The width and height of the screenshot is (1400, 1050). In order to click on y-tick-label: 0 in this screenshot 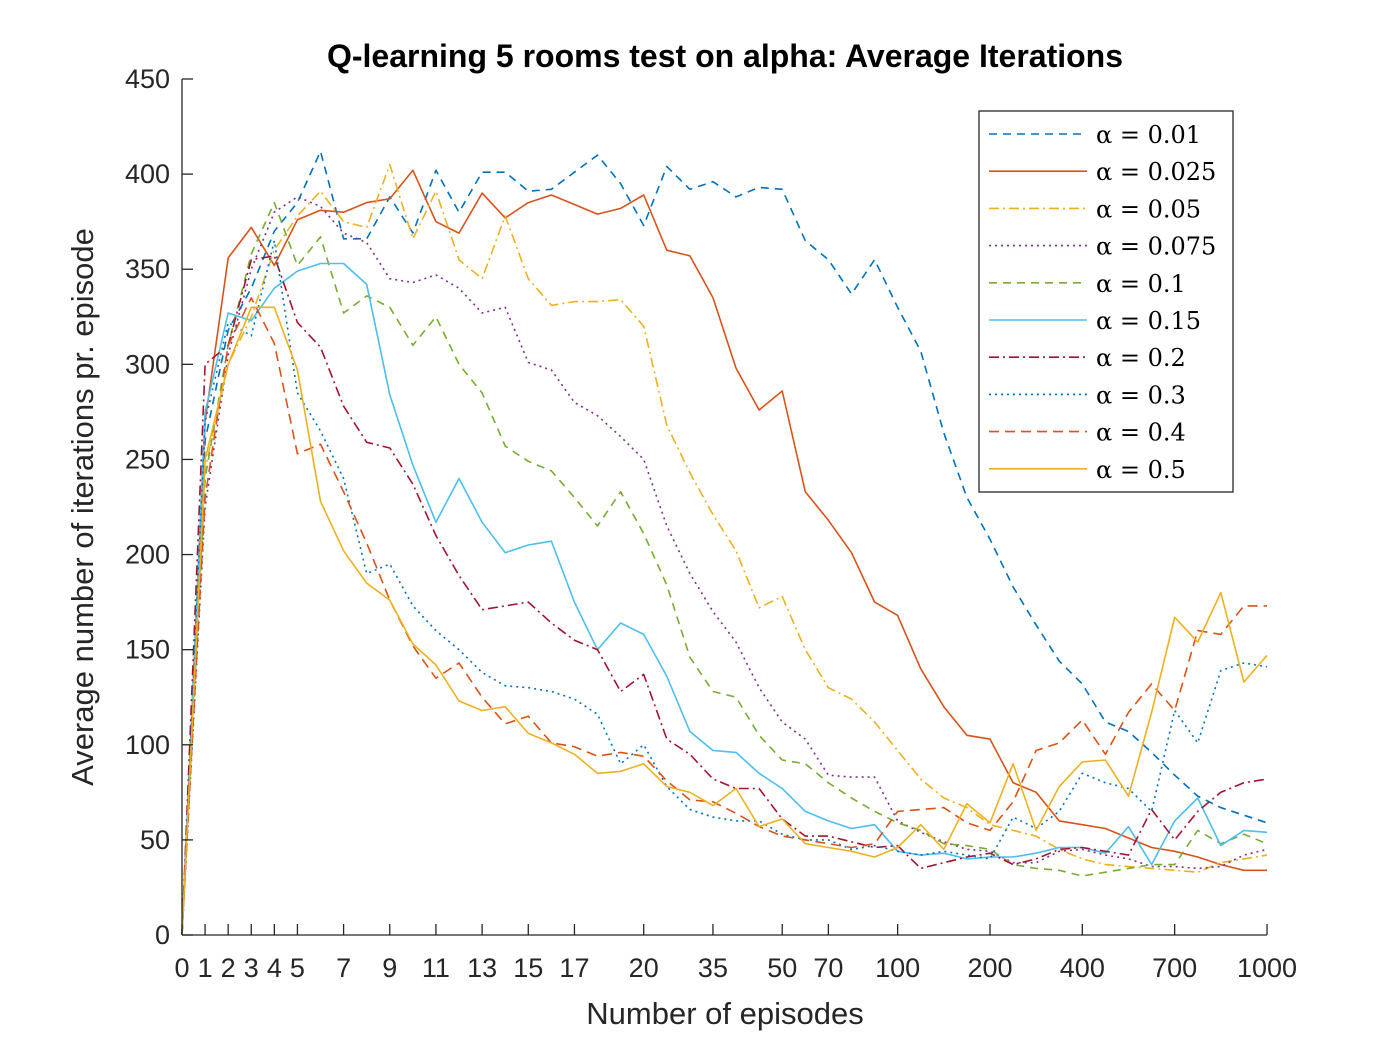, I will do `click(162, 935)`.